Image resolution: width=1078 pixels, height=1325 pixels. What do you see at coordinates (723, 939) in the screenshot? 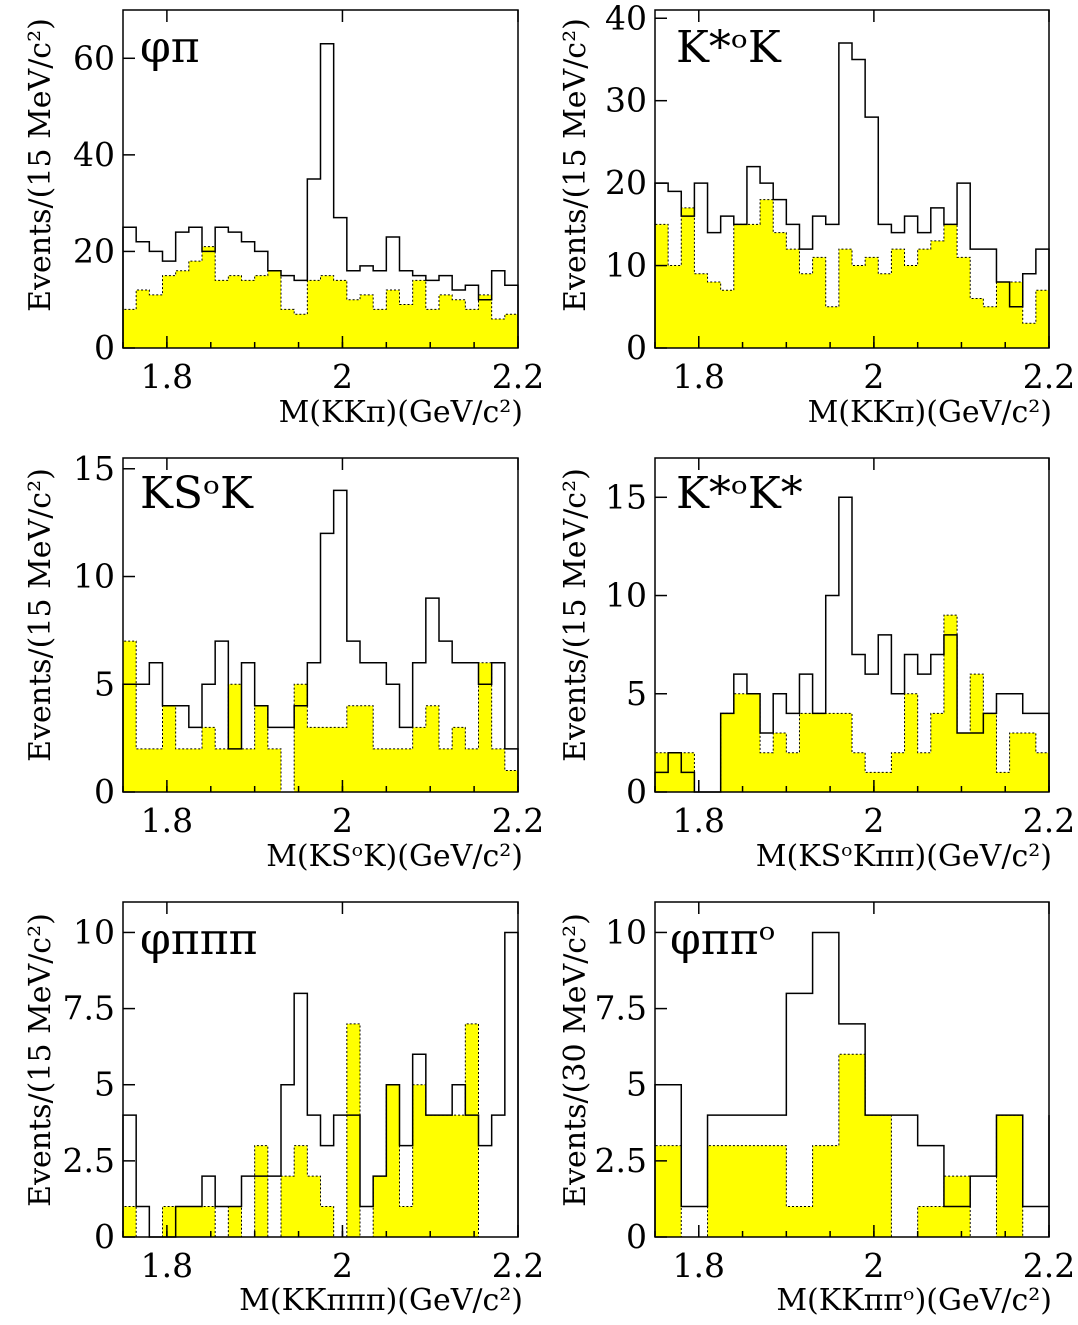
I see `panel-label: φππᵒ` at bounding box center [723, 939].